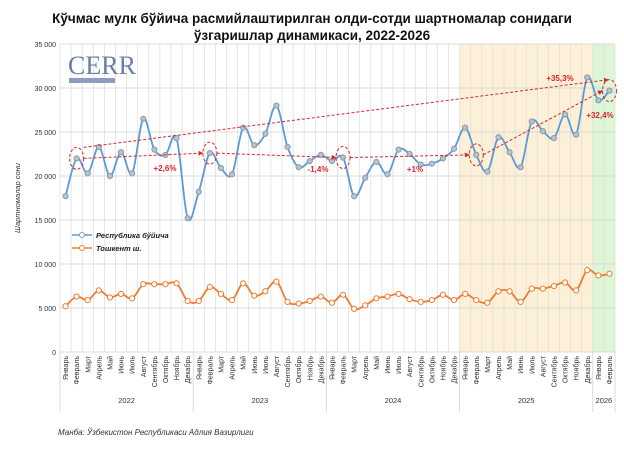 This screenshot has height=453, width=624. Describe the element at coordinates (17, 197) in the screenshot. I see `y-axis-label: Шартномалар сони` at that location.